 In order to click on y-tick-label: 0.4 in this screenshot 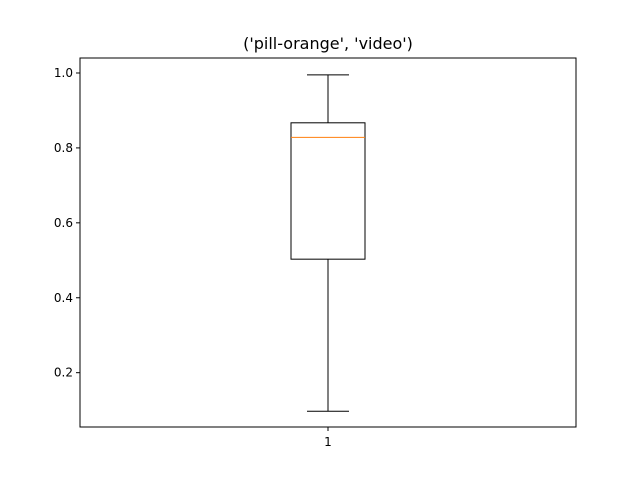, I will do `click(63, 298)`.